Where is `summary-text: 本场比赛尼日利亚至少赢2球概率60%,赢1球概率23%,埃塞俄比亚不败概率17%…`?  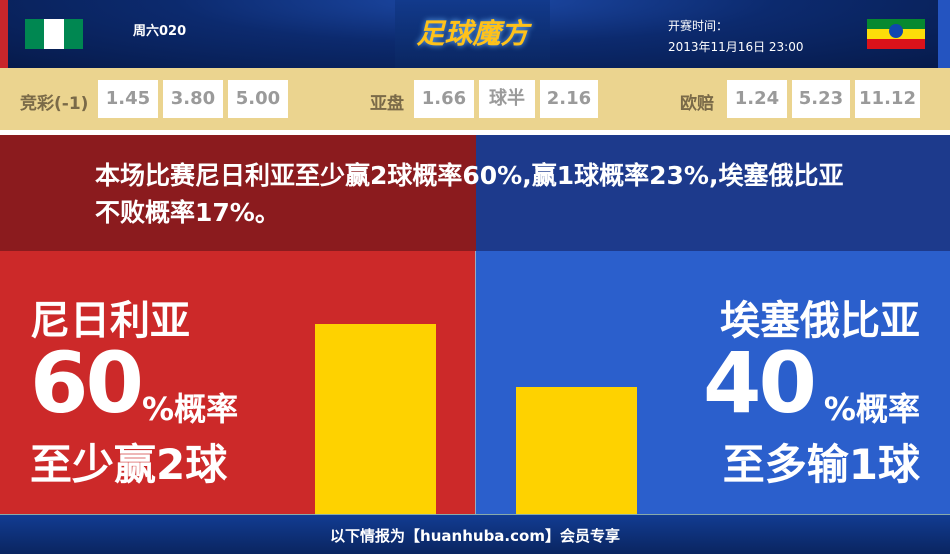
summary-text: 本场比赛尼日利亚至少赢2球概率60%,赢1球概率23%,埃塞俄比亚不败概率17%… is located at coordinates (469, 194).